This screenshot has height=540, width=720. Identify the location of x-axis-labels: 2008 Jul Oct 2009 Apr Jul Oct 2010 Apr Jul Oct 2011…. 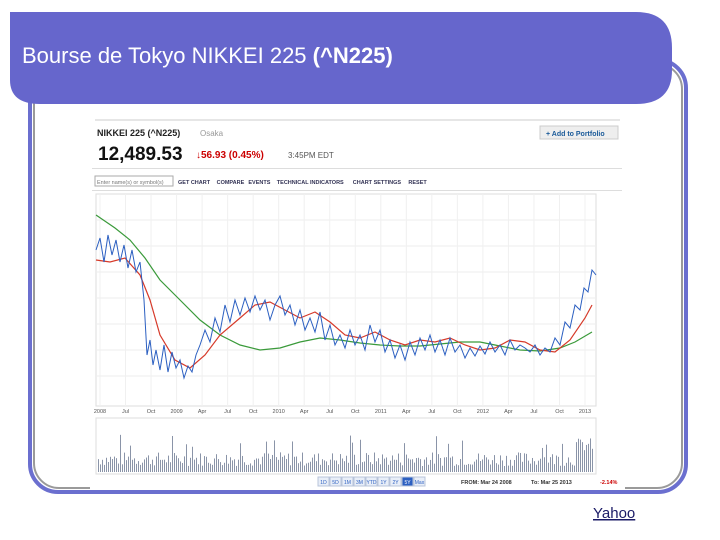
(342, 412).